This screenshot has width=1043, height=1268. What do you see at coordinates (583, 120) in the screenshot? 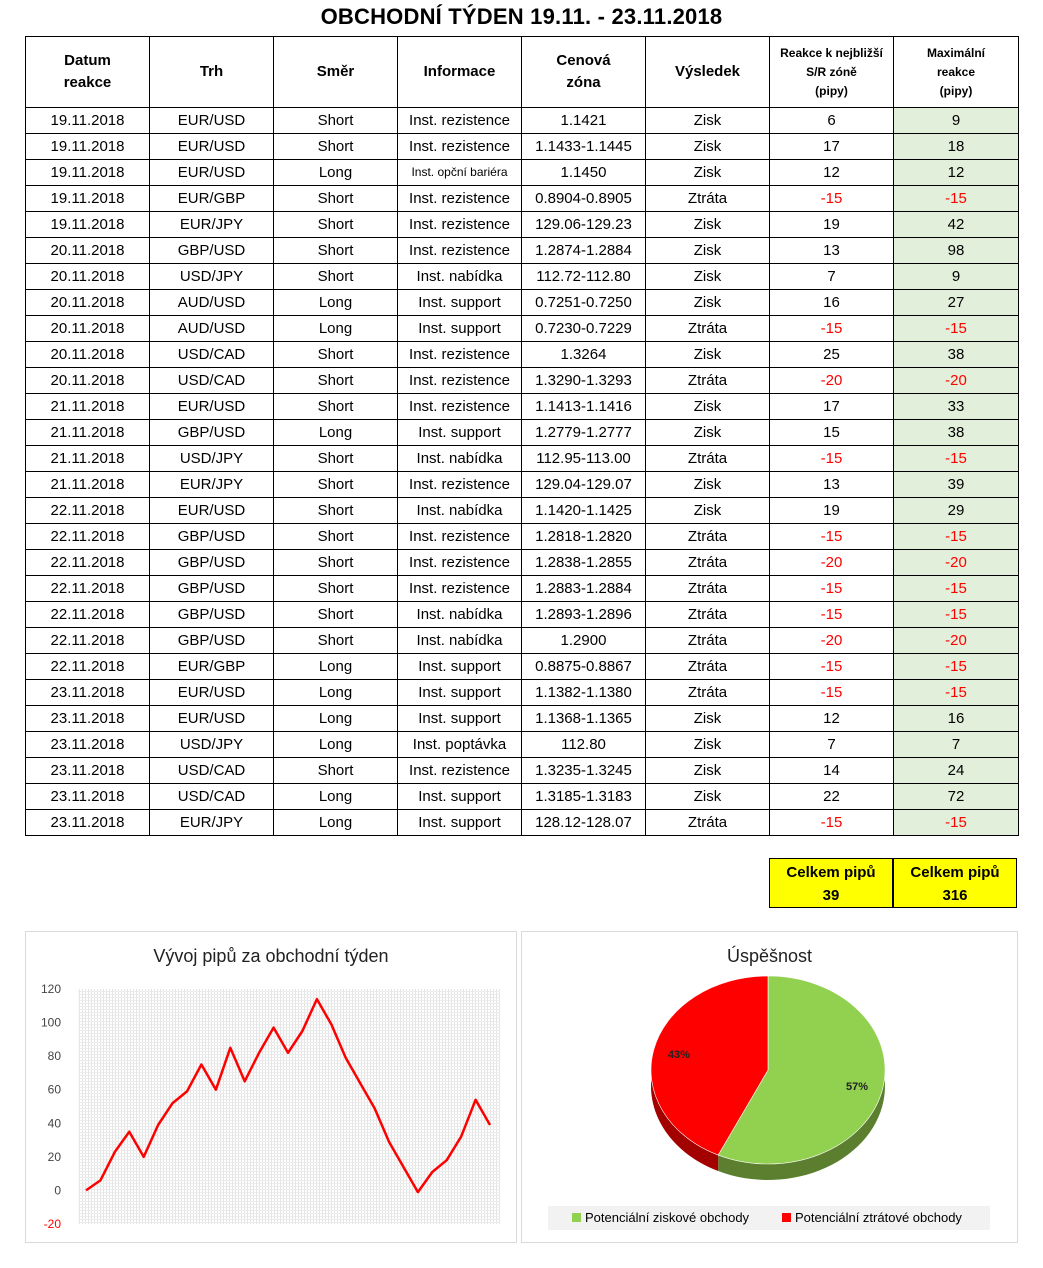
I see `cell-zone: 1.1421` at bounding box center [583, 120].